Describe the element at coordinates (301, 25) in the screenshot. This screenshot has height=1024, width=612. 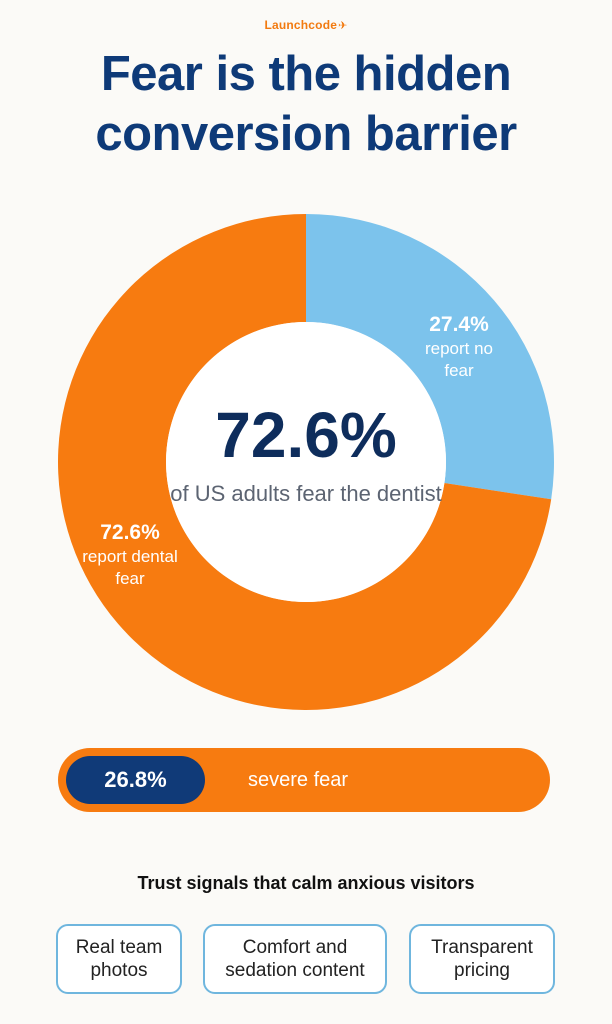
I see `brand-name: Launchcode` at that location.